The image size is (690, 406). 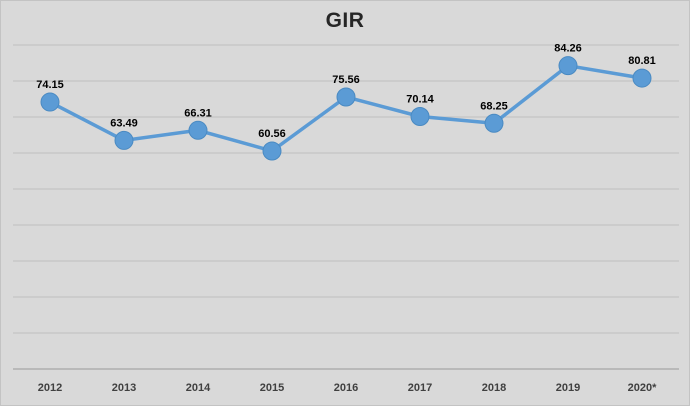 I want to click on x-tick-label: 2014, so click(x=198, y=388).